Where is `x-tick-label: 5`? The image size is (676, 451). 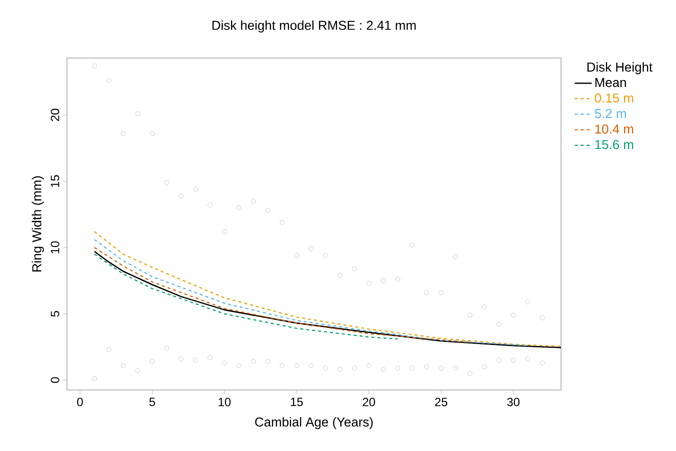 x-tick-label: 5 is located at coordinates (152, 402).